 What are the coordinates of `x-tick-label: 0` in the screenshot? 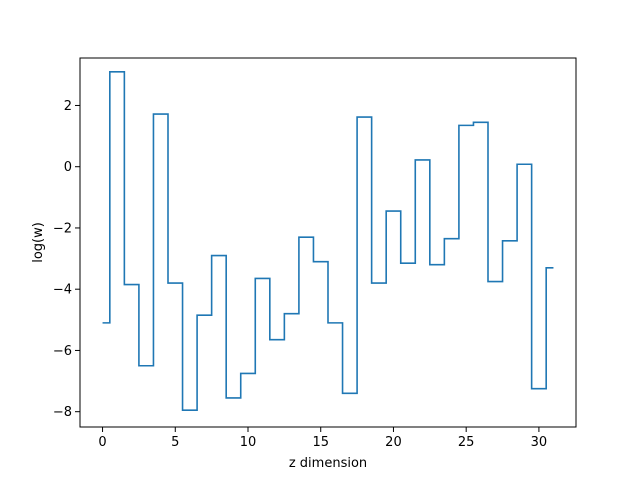 It's located at (102, 442).